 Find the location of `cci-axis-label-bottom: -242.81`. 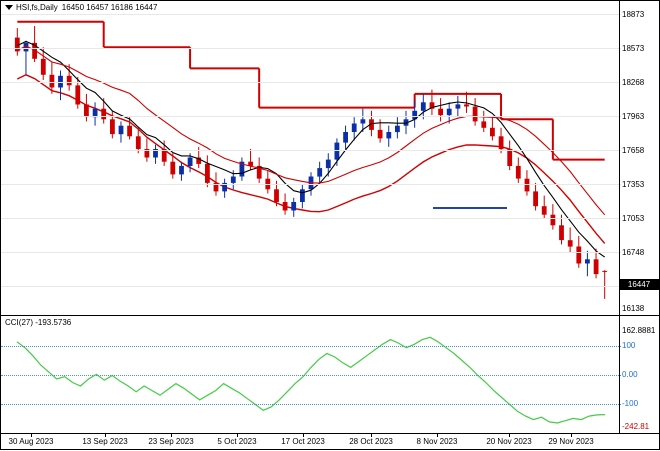

cci-axis-label-bottom: -242.81 is located at coordinates (636, 426).